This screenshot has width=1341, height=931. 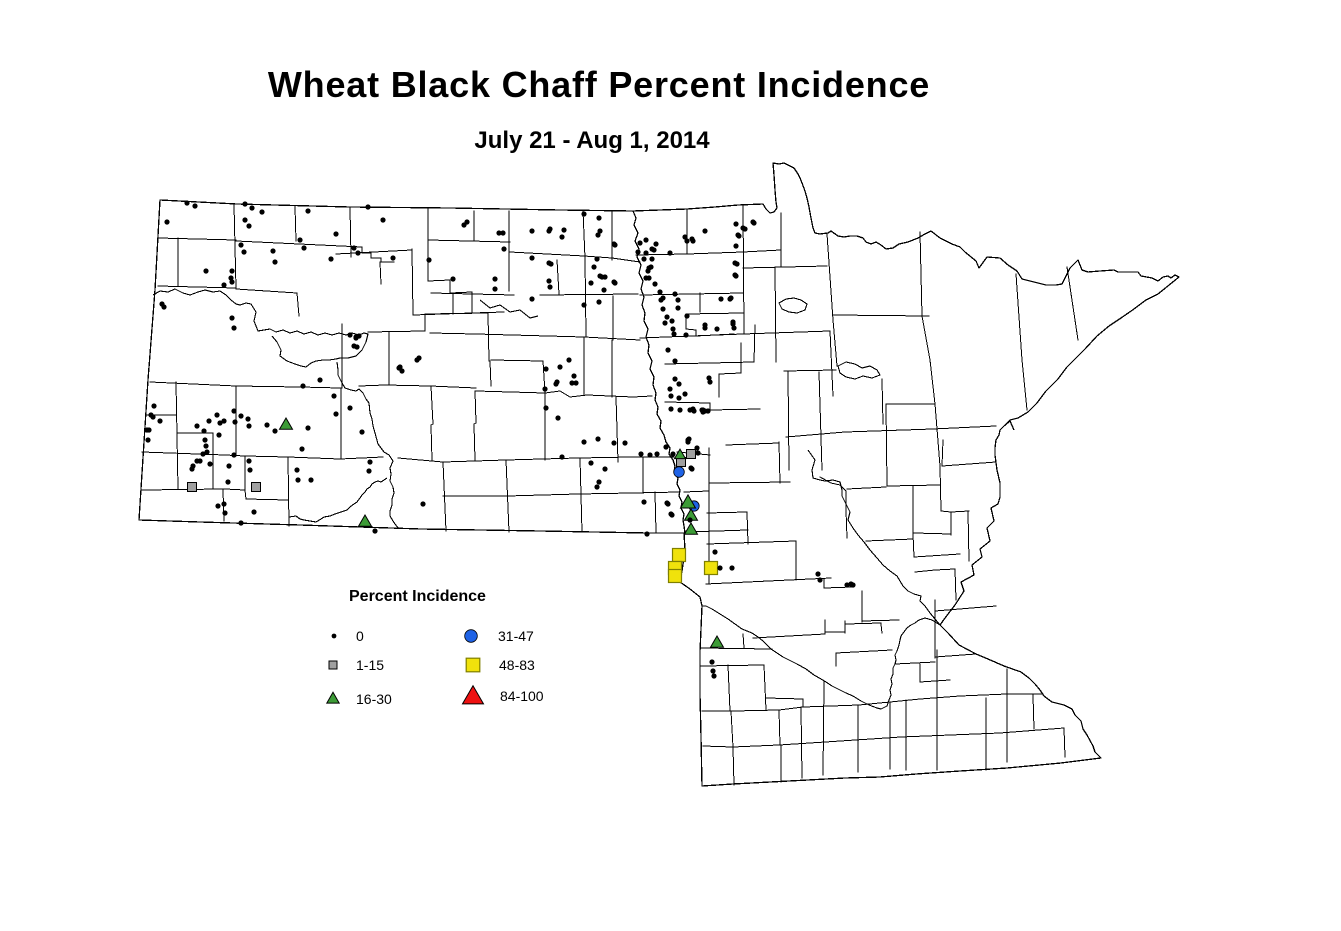 What do you see at coordinates (374, 699) in the screenshot?
I see `svg-text: 16-30` at bounding box center [374, 699].